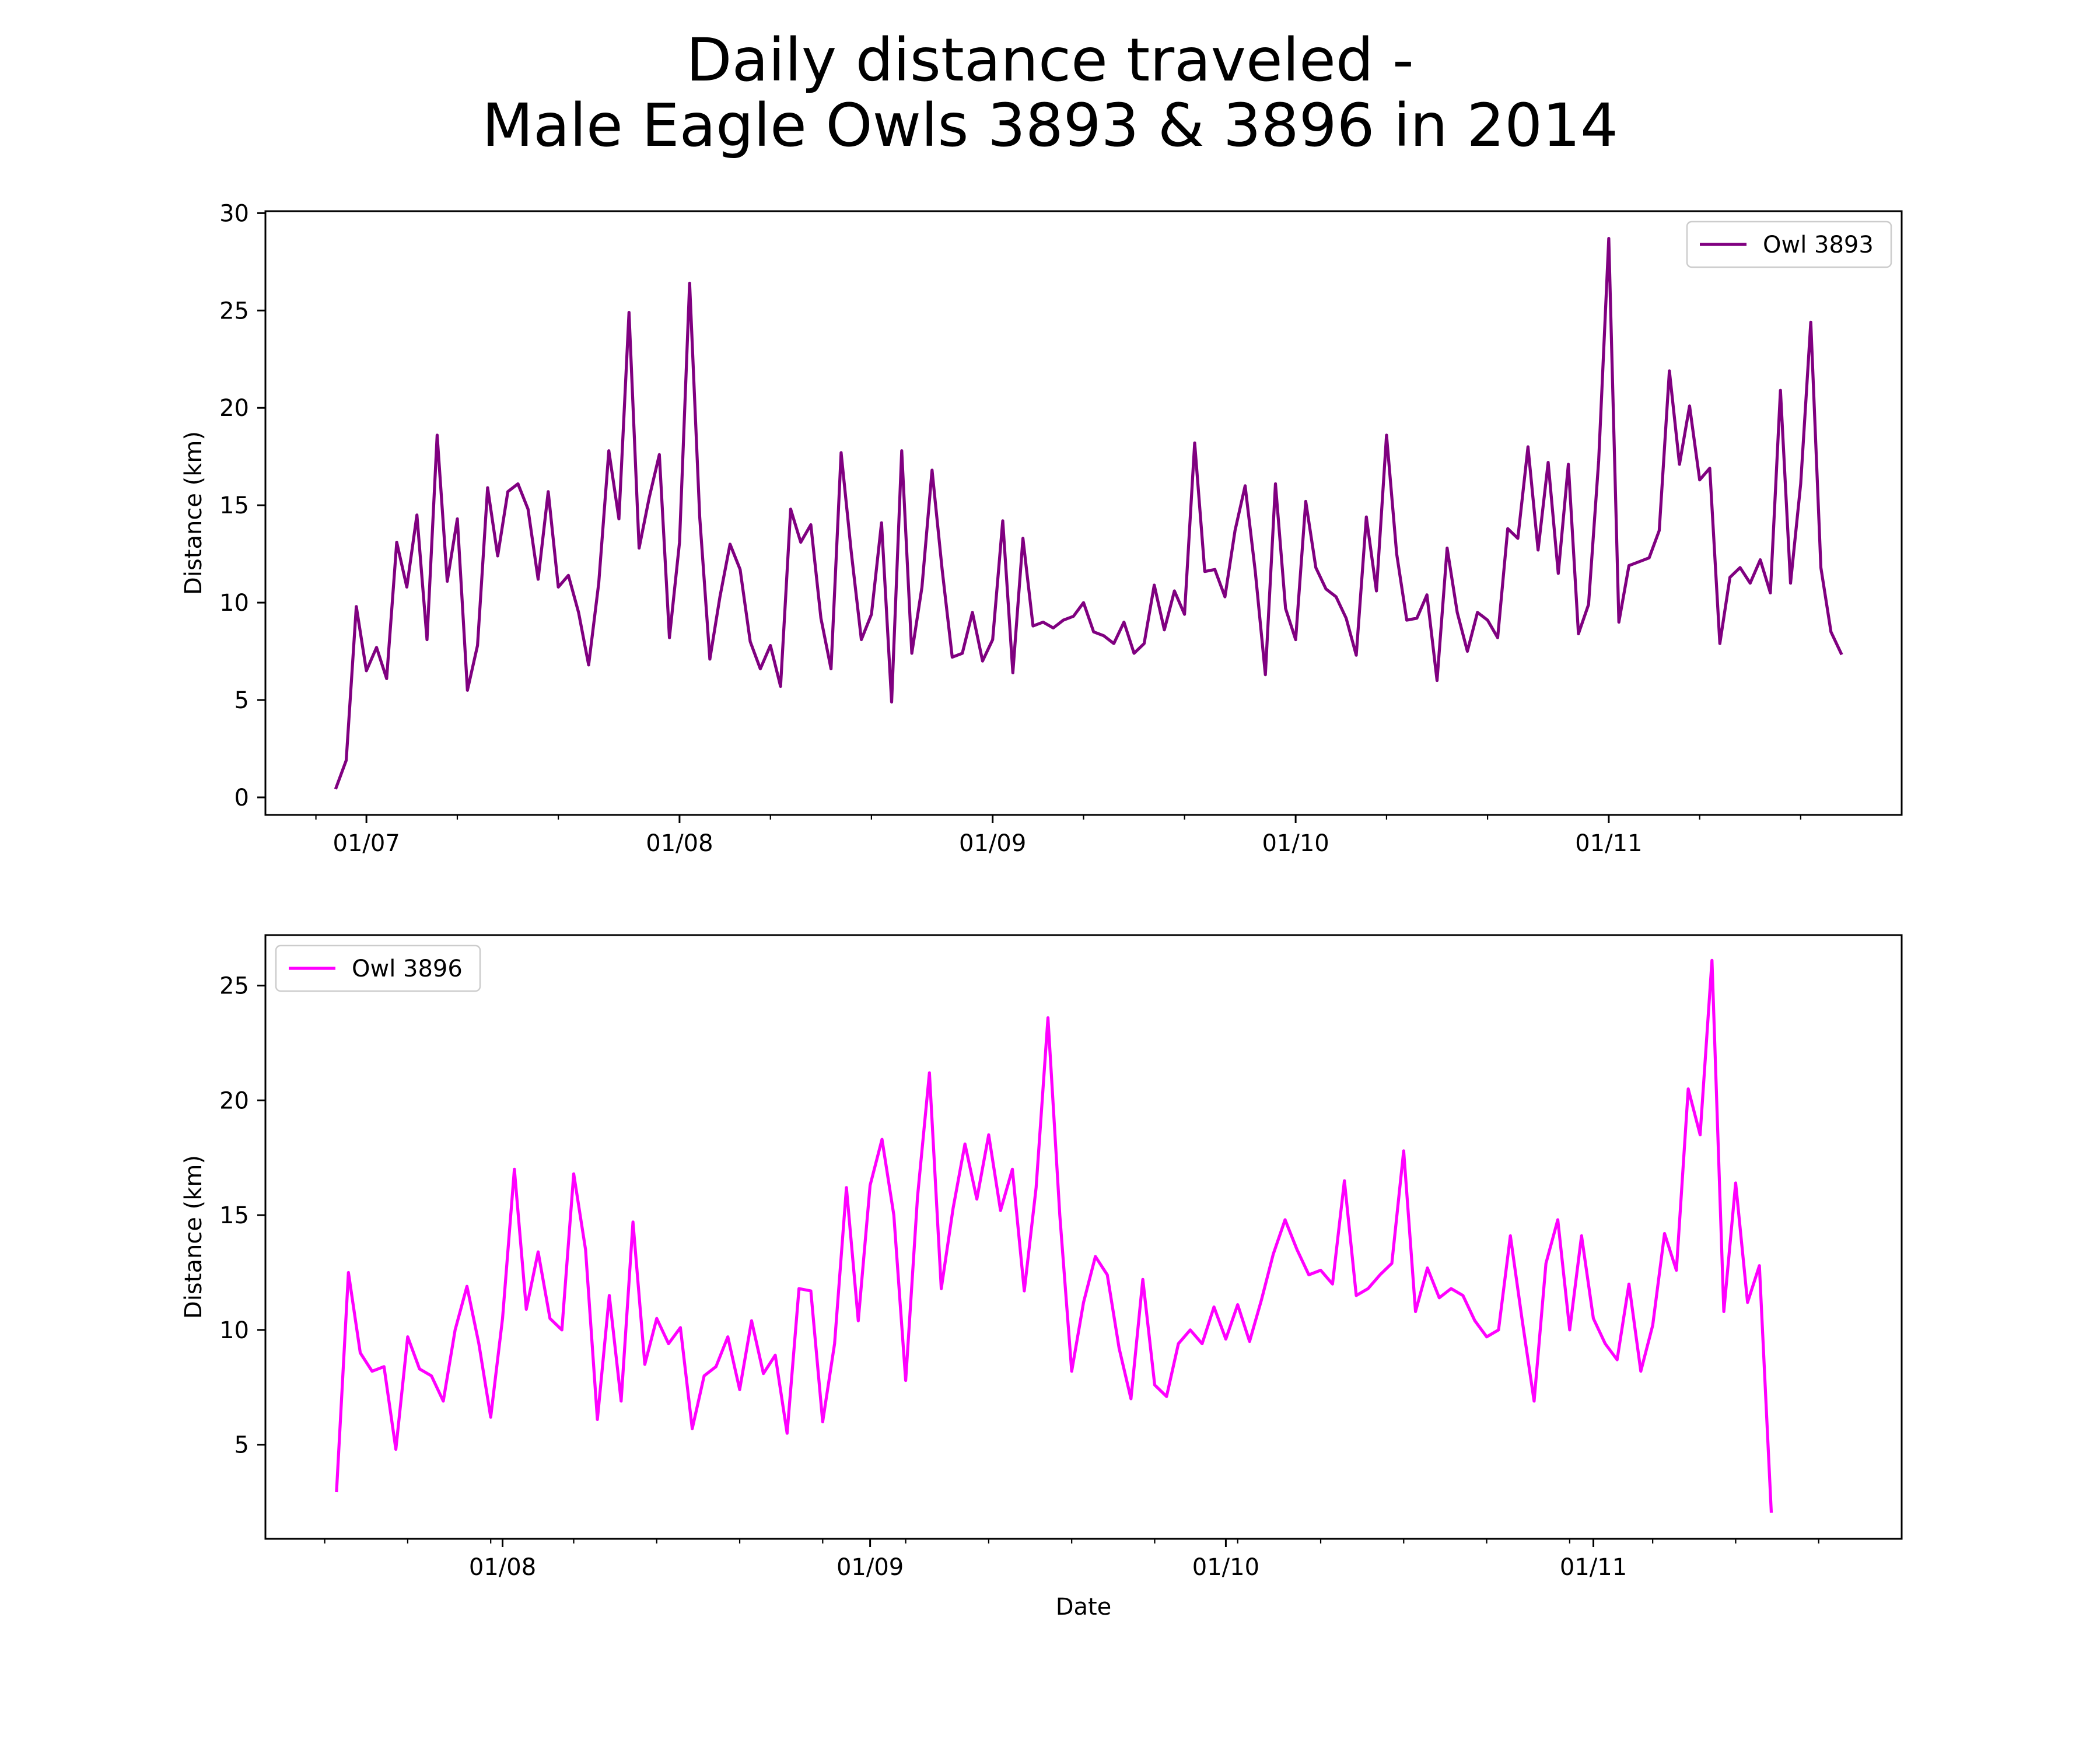 This screenshot has height=1750, width=2100. I want to click on legend-label: Owl 3893, so click(1818, 245).